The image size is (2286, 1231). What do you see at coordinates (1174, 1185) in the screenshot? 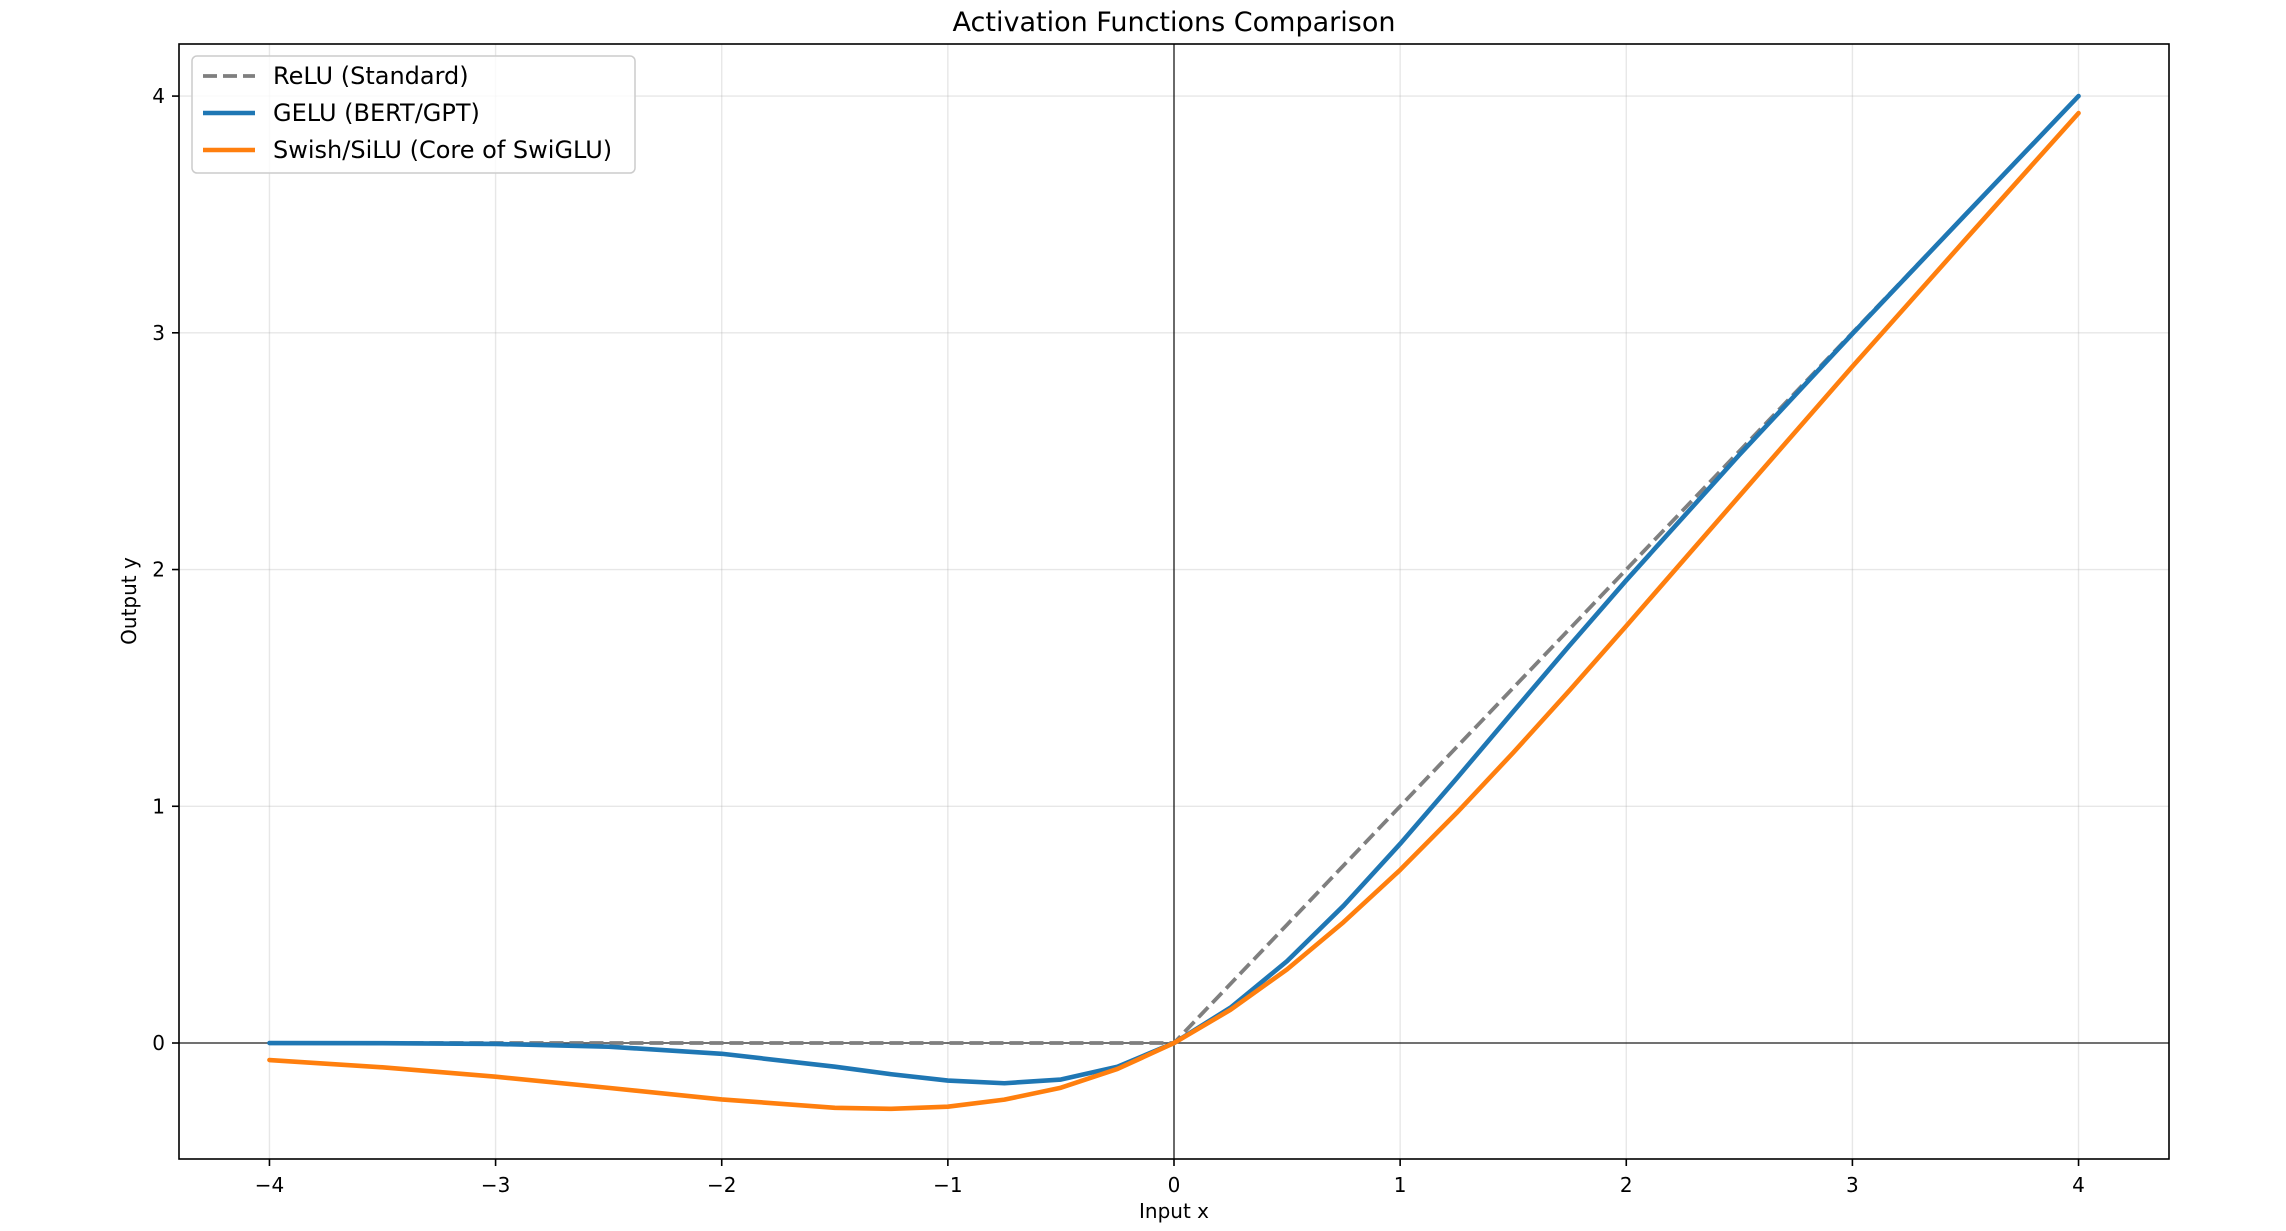
I see `x-tick-label: 0` at bounding box center [1174, 1185].